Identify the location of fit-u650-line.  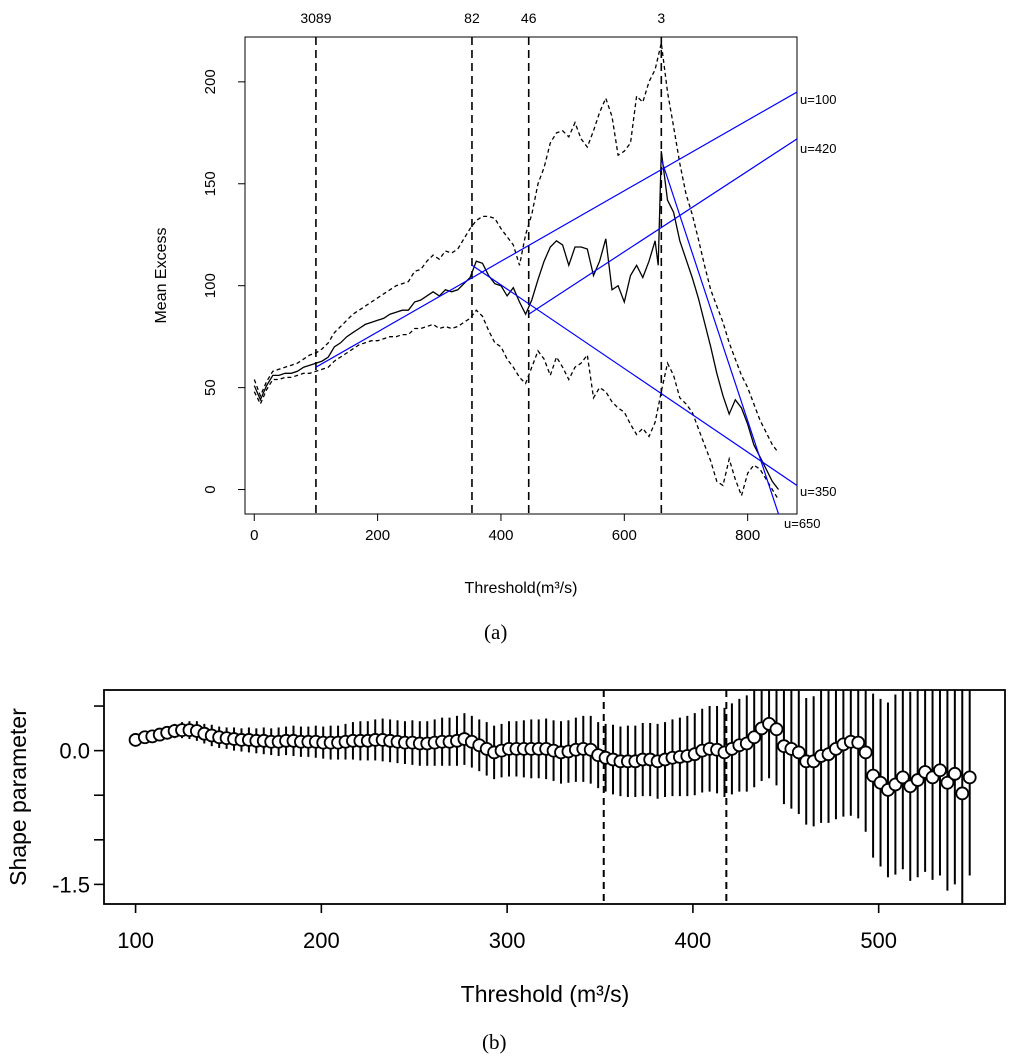
(720, 336).